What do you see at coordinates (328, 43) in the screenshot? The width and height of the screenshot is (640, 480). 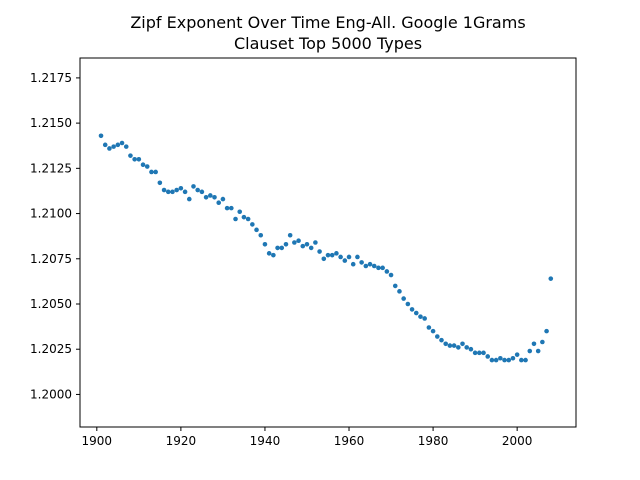 I see `chart-title-line-2: Clauset Top 5000 Types` at bounding box center [328, 43].